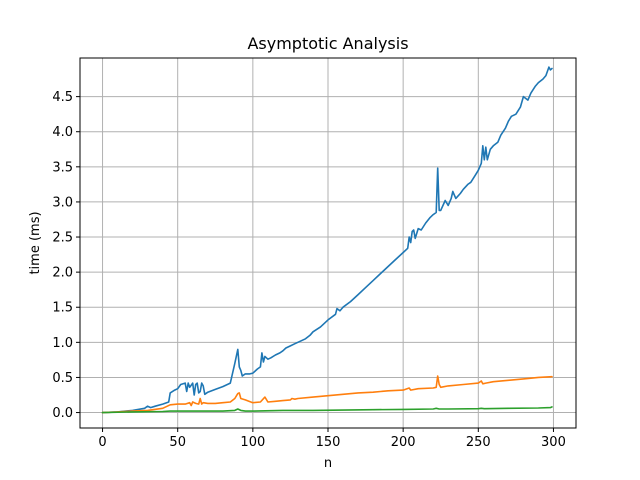 This screenshot has height=480, width=640. I want to click on x-axis: 0 50 100 150 200 250 300, so click(332, 439).